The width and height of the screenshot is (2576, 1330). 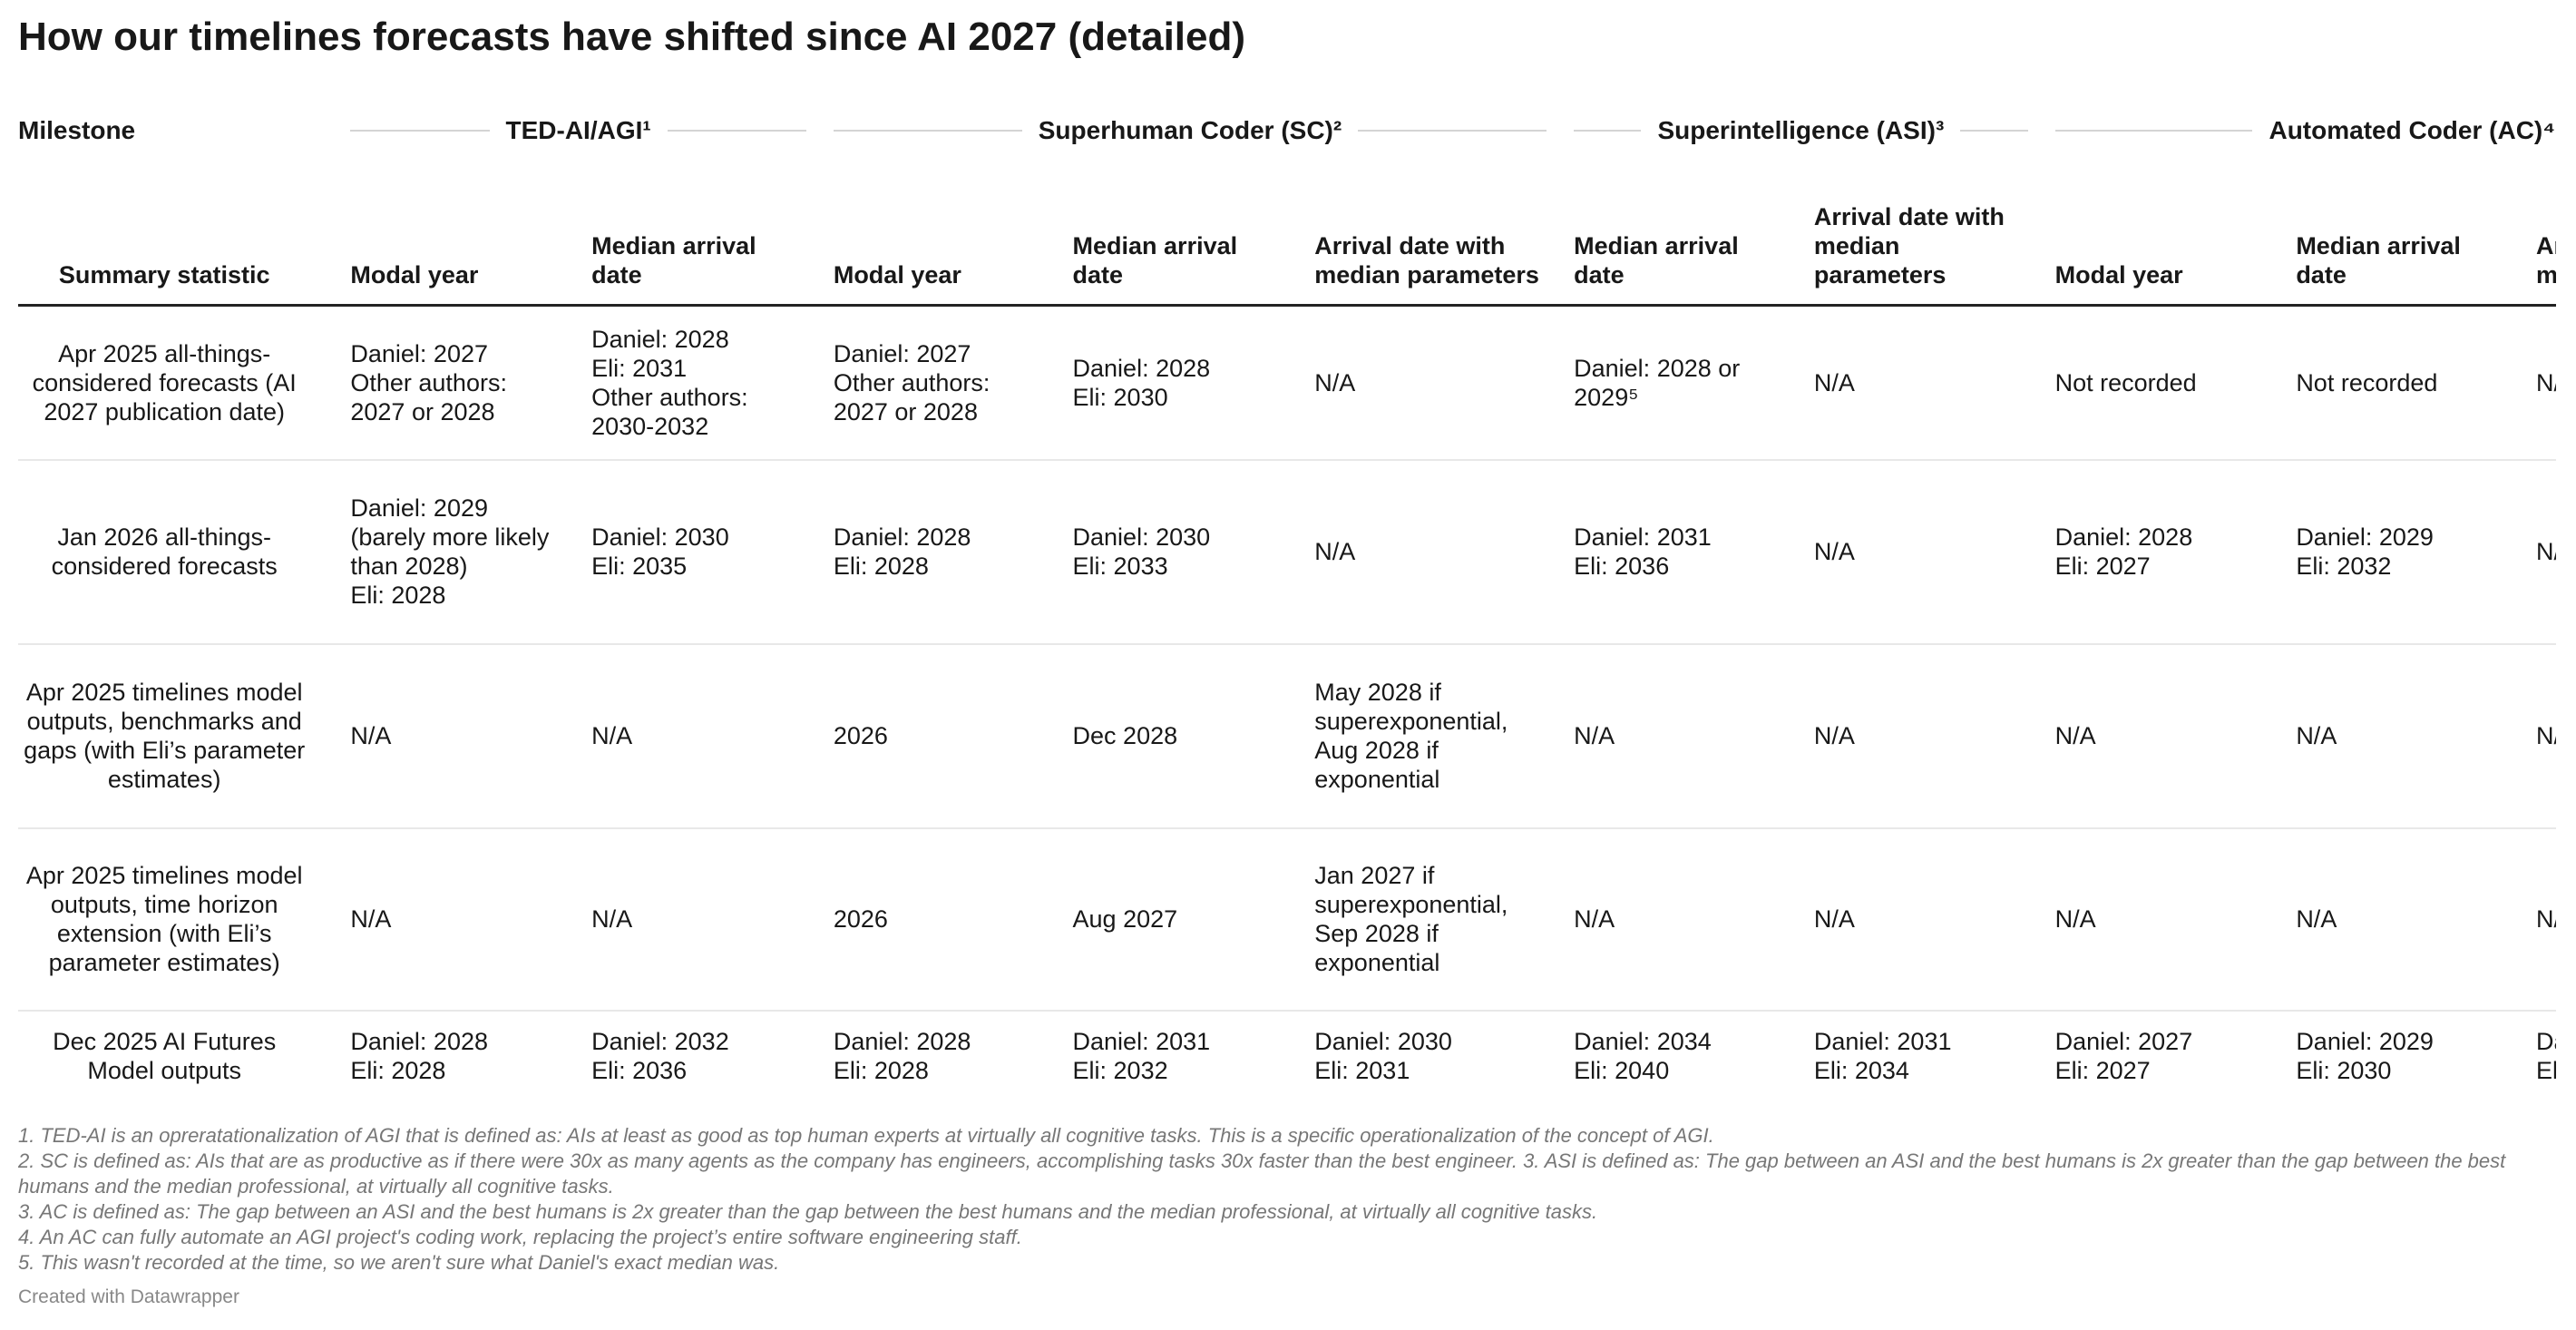 What do you see at coordinates (1383, 1056) in the screenshot?
I see `table-cell: Daniel: 2030 Eli: 2031` at bounding box center [1383, 1056].